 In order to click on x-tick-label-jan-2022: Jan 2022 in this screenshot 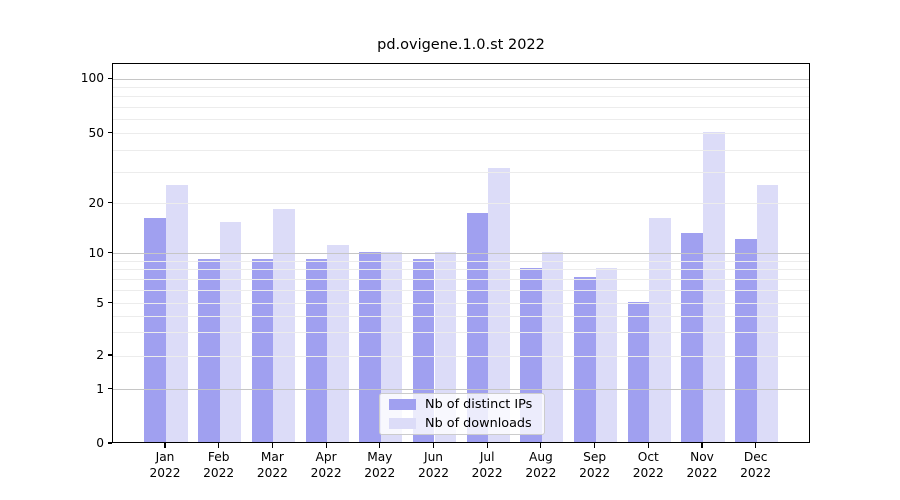, I will do `click(165, 465)`.